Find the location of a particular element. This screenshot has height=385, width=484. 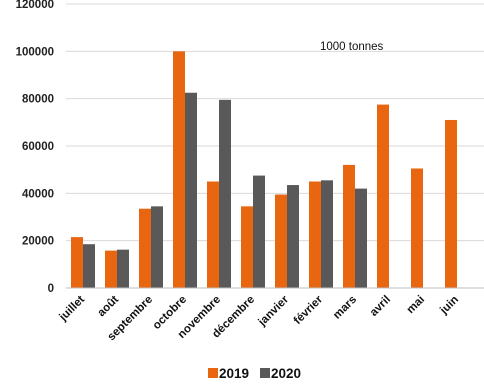

legend-swatch-2020 is located at coordinates (265, 373).